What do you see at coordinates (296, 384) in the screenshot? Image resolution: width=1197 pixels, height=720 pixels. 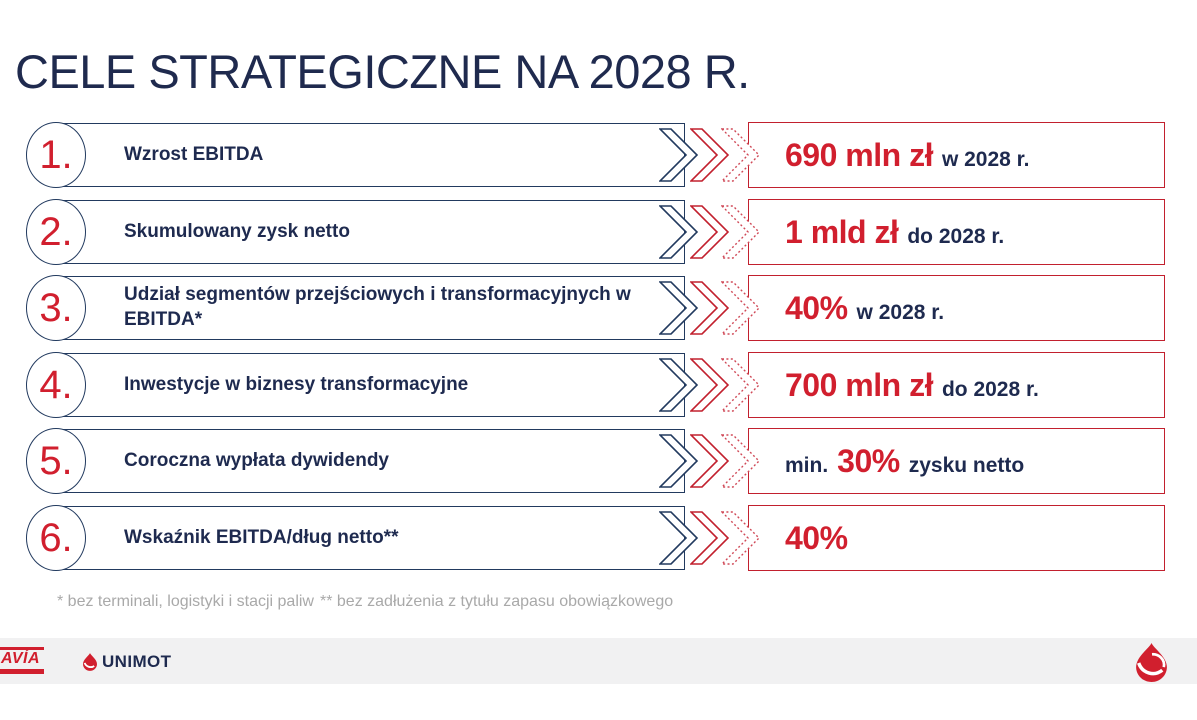 I see `goal-label: Inwestycje w biznesy transformacyjne` at bounding box center [296, 384].